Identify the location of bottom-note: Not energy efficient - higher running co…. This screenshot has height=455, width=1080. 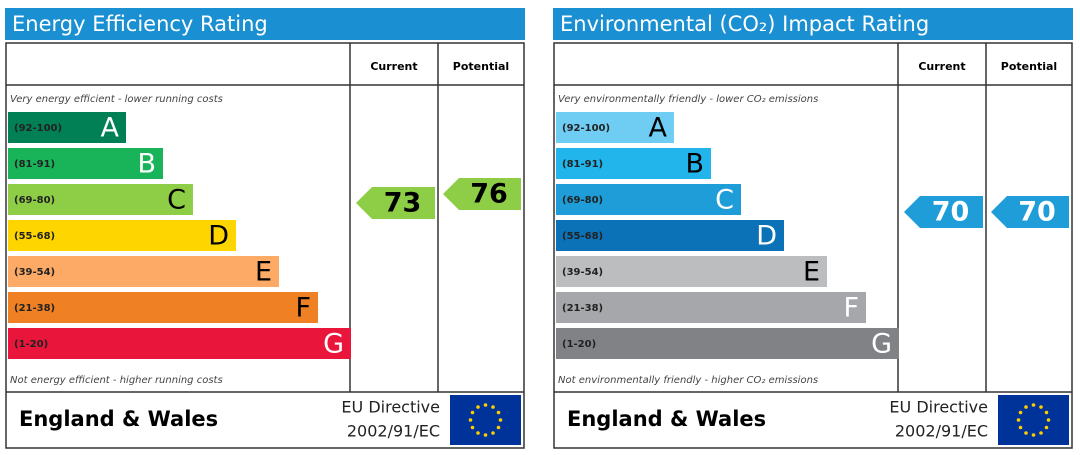
(116, 380).